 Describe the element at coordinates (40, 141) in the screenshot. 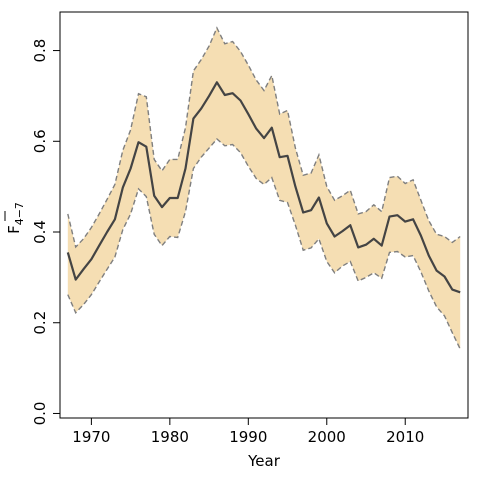

I see `y-tick-label: 0.6` at that location.